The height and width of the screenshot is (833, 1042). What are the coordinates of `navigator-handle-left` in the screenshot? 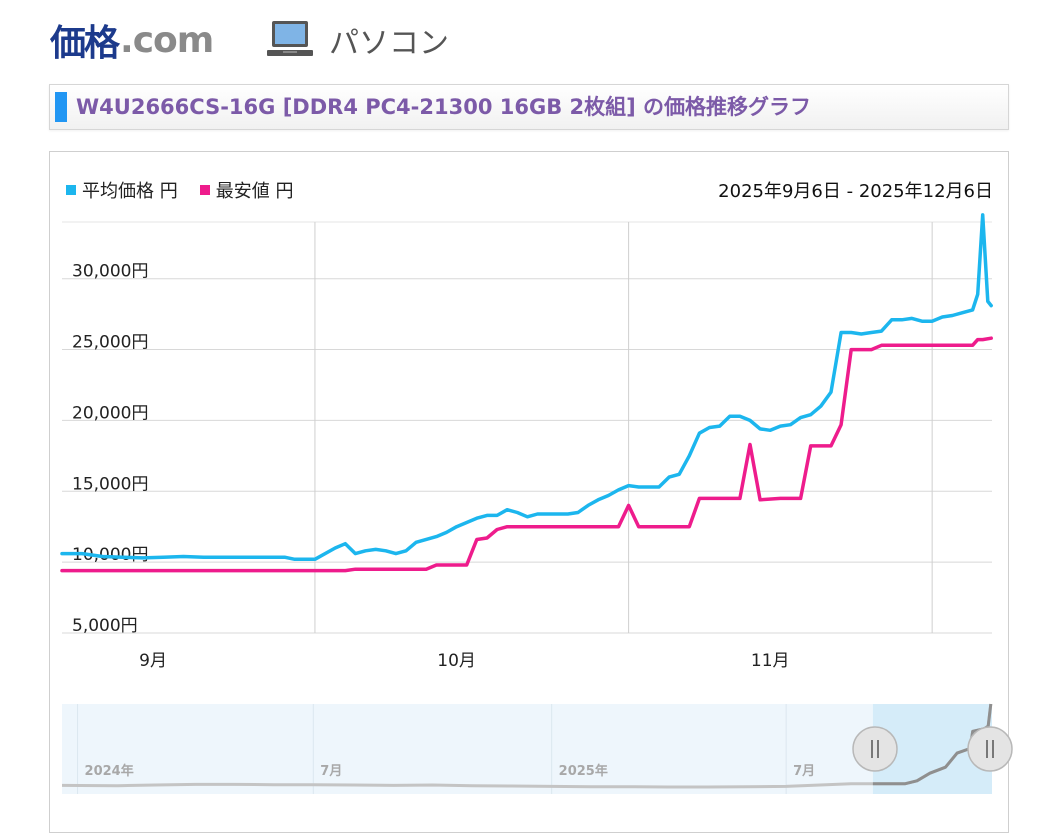 It's located at (875, 749).